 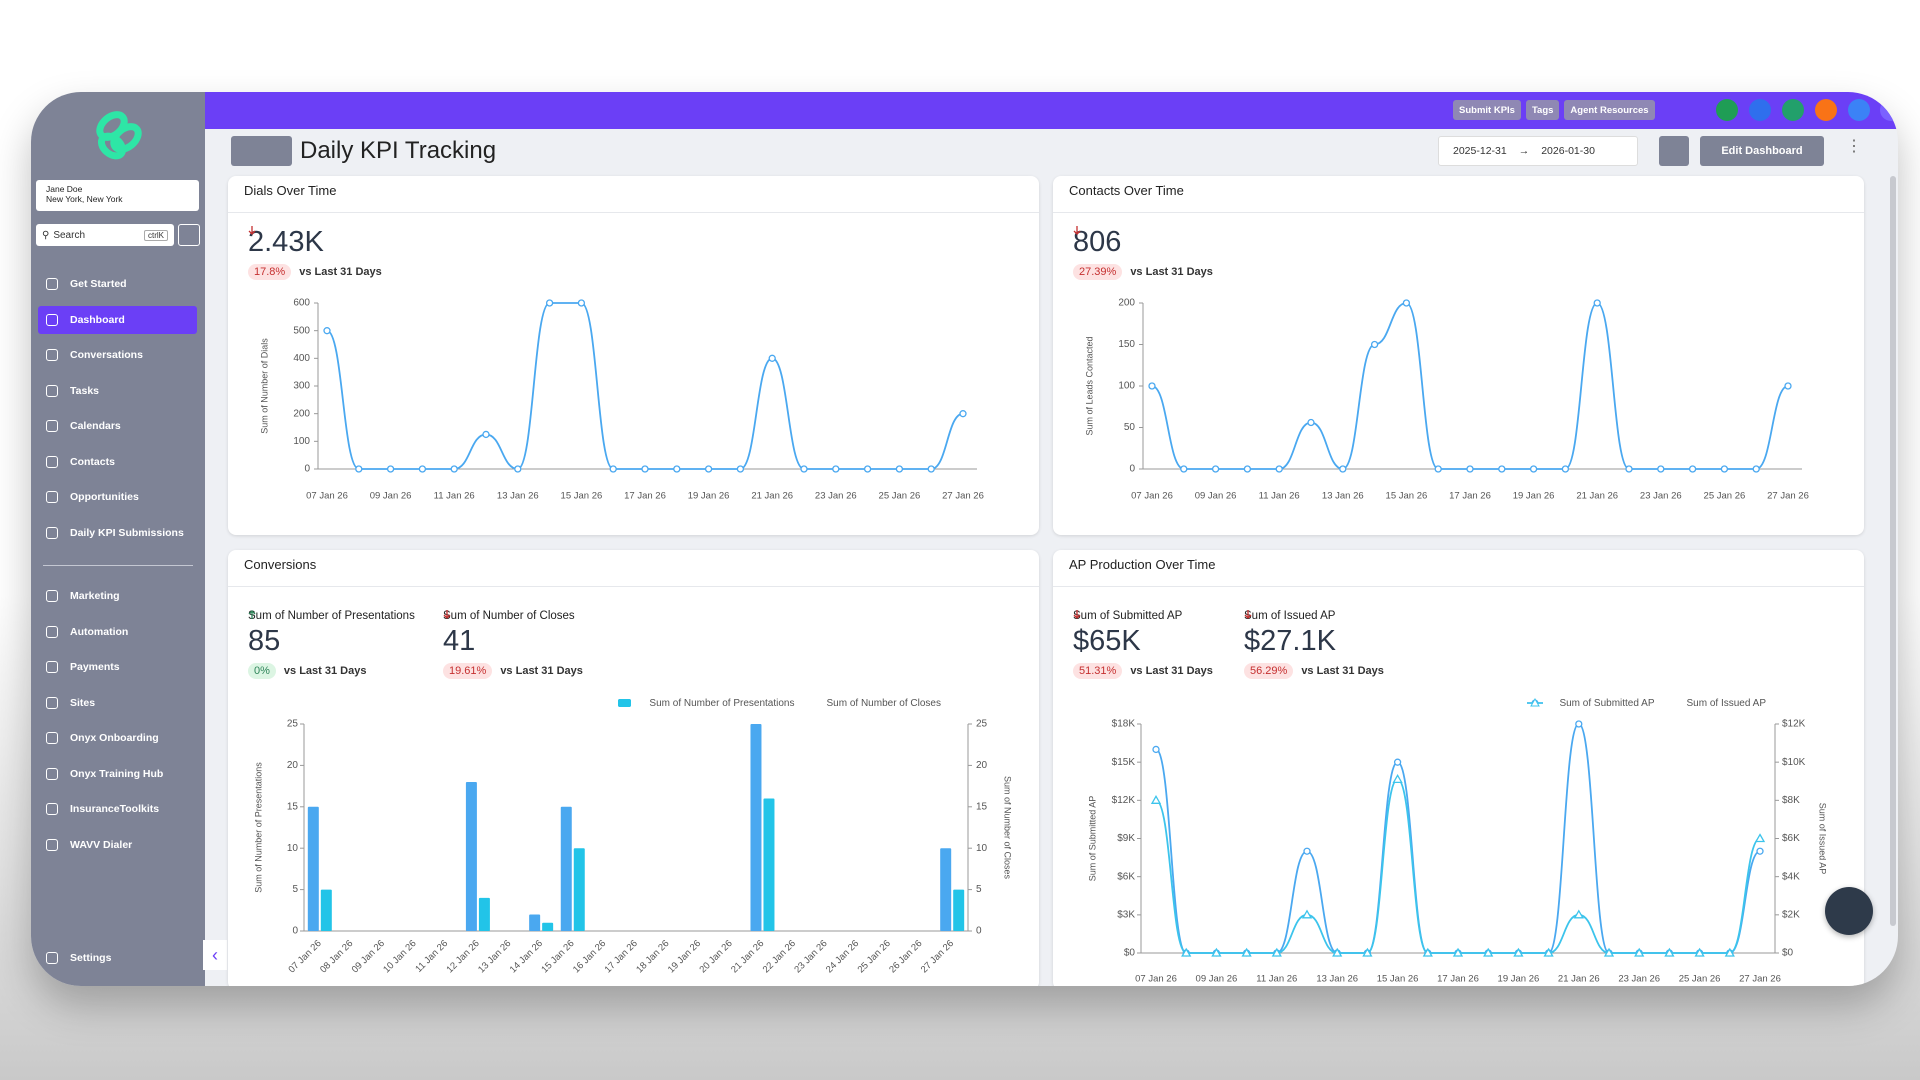 I want to click on nav-item: Contacts, so click(x=117, y=462).